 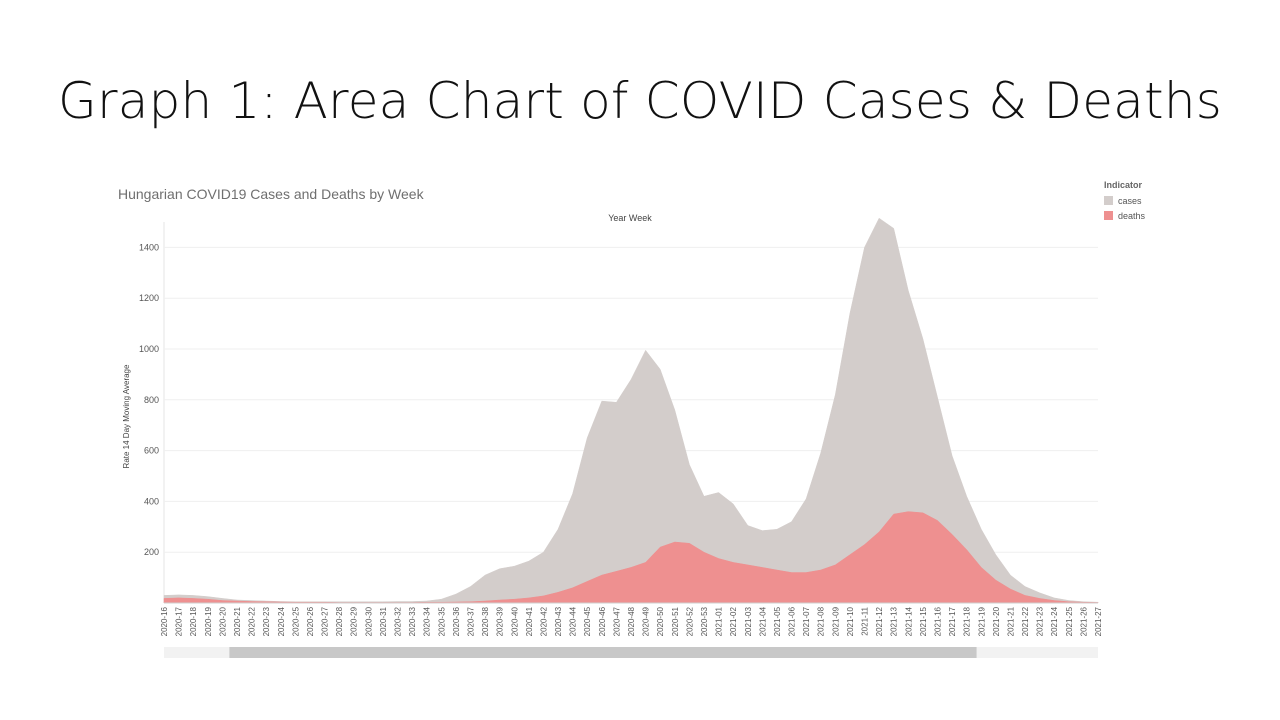 What do you see at coordinates (821, 621) in the screenshot?
I see `x-tick-label: 2021-08` at bounding box center [821, 621].